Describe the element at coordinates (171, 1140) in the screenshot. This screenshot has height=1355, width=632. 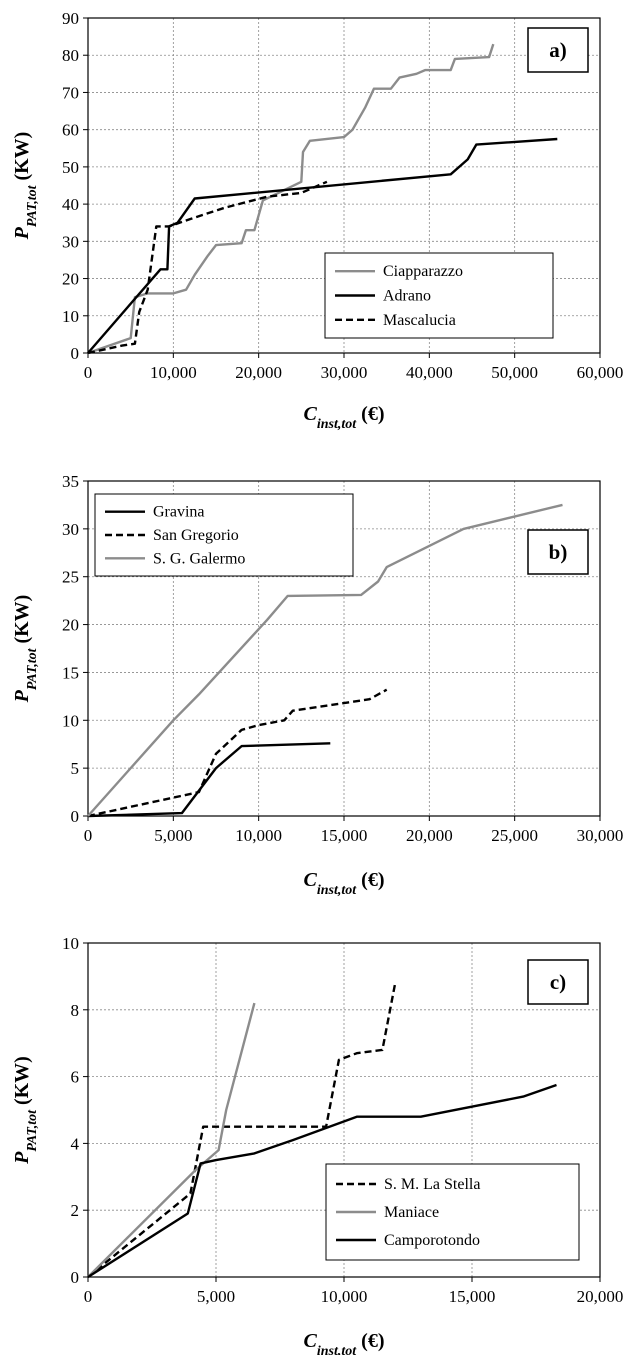
I see `series-line-maniace` at that location.